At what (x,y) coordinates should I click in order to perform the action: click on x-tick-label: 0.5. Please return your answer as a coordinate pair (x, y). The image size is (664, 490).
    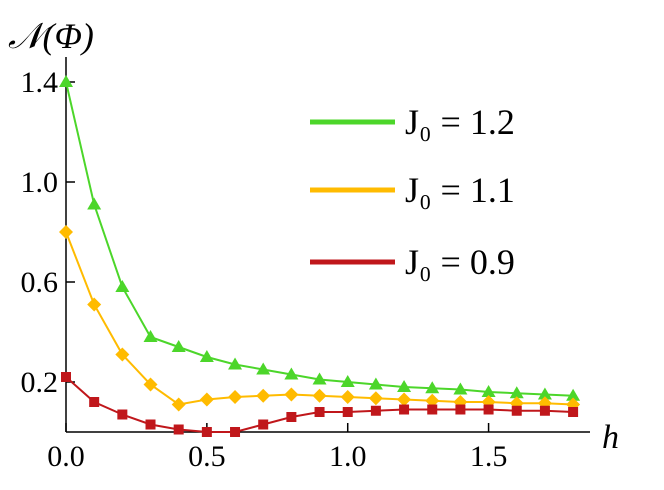
    Looking at the image, I should click on (207, 456).